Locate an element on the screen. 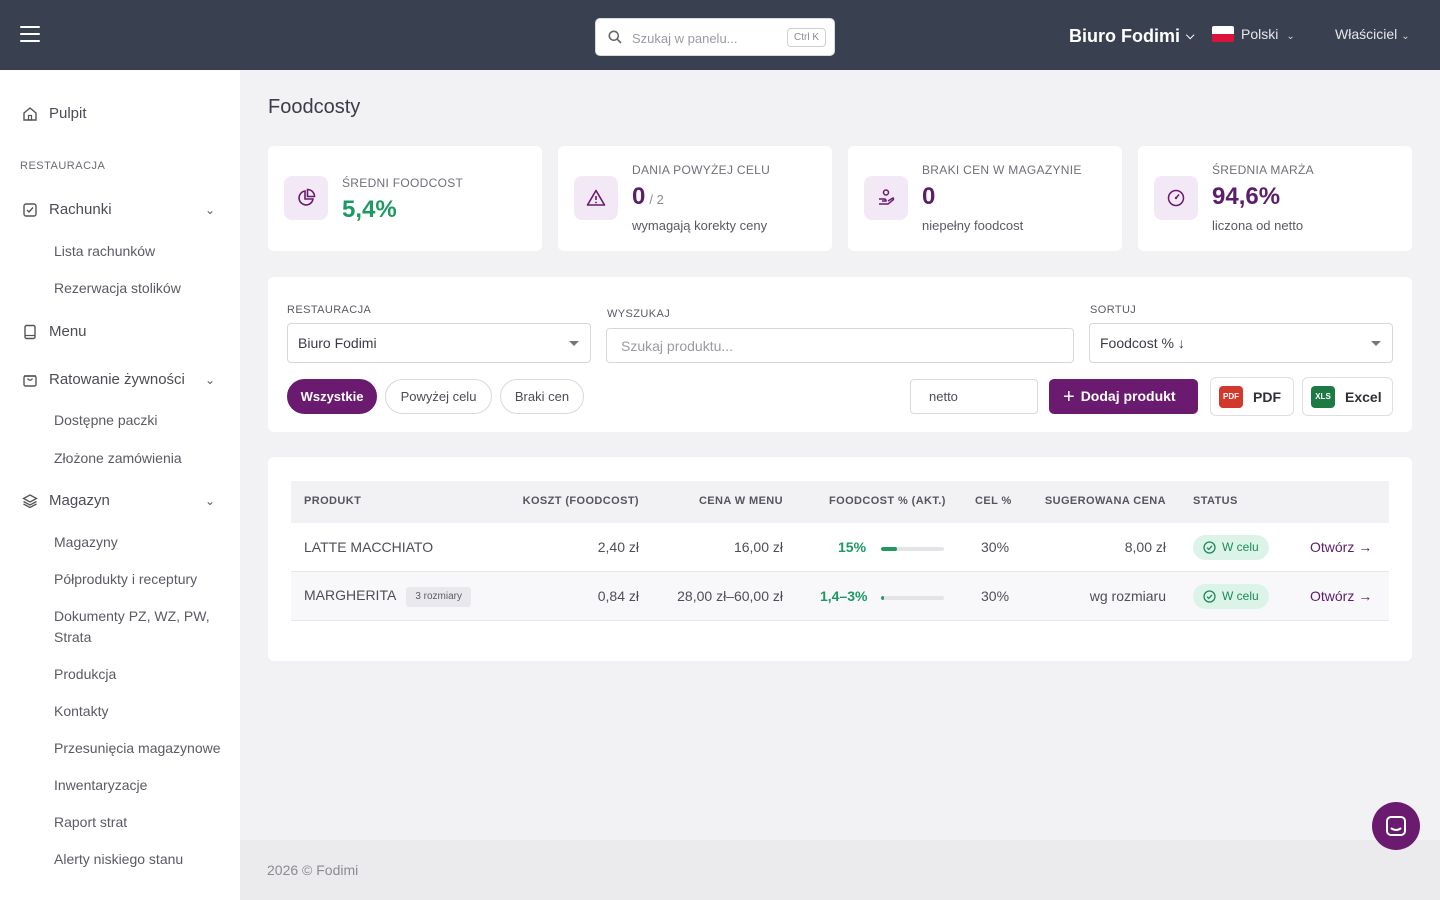 This screenshot has width=1440, height=900. search-filter-label: WYSZUKAJ is located at coordinates (639, 314).